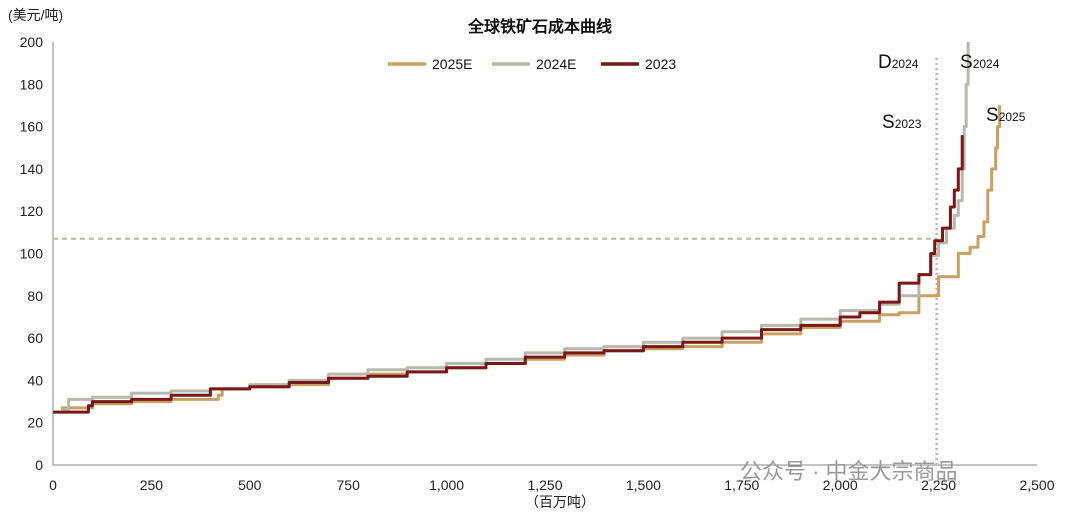  I want to click on annotation-s2025: S2025, so click(1006, 115).